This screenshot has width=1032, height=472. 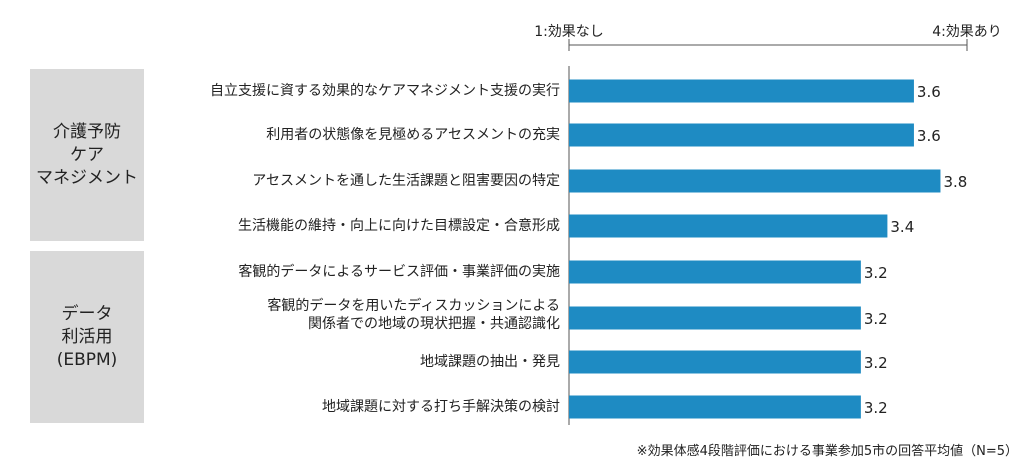 What do you see at coordinates (955, 182) in the screenshot?
I see `bar-value-label: 3.8` at bounding box center [955, 182].